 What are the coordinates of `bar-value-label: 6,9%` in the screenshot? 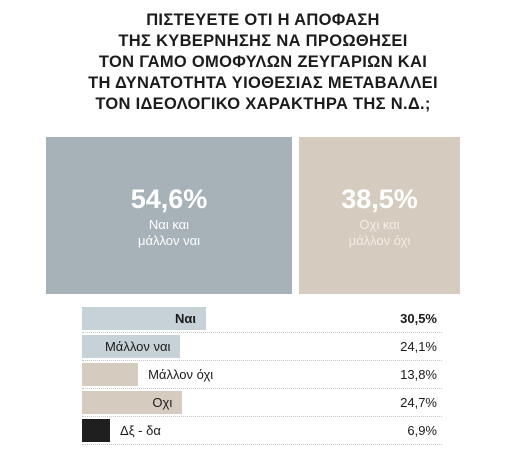 It's located at (422, 430).